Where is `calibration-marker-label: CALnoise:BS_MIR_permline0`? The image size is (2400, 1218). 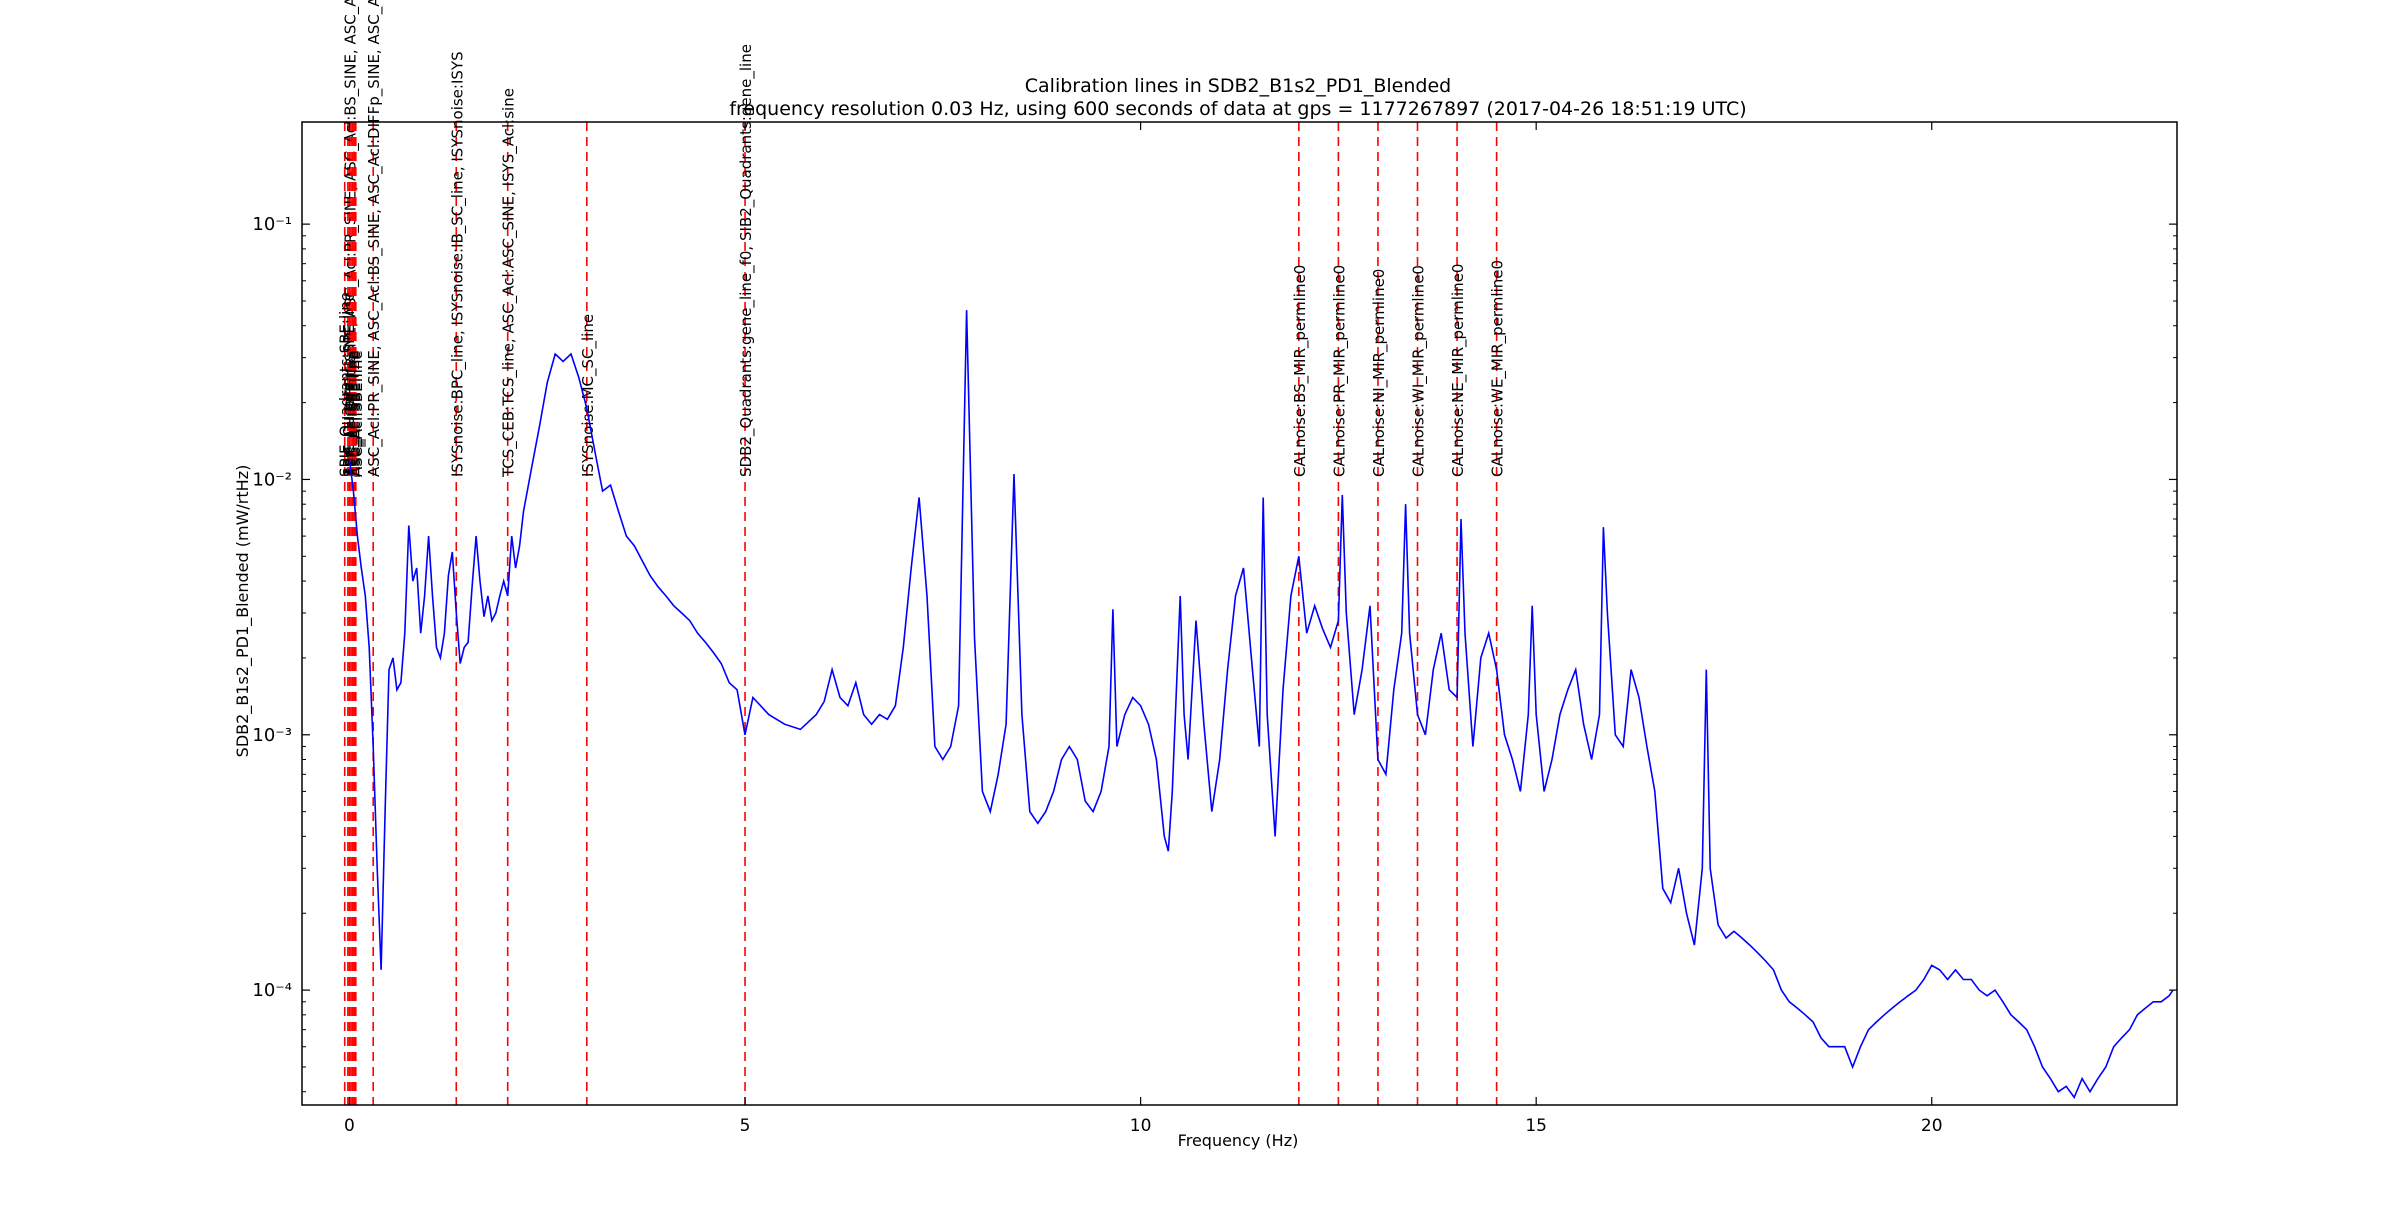 calibration-marker-label: CALnoise:BS_MIR_permline0 is located at coordinates (1300, 371).